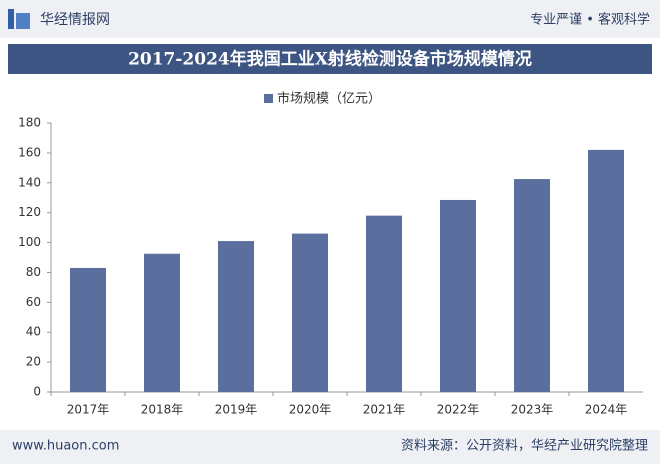 The height and width of the screenshot is (464, 660). What do you see at coordinates (29, 242) in the screenshot?
I see `y-tick-label: 100` at bounding box center [29, 242].